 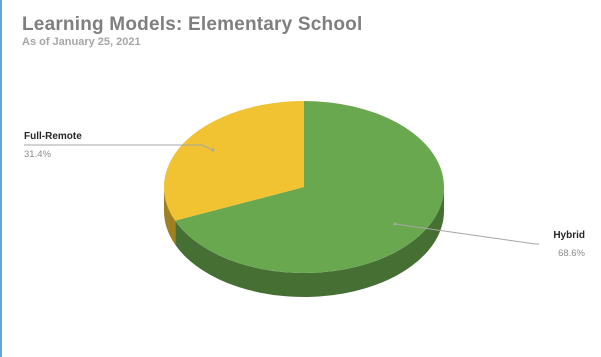 What do you see at coordinates (119, 147) in the screenshot?
I see `leader-line-full-remote` at bounding box center [119, 147].